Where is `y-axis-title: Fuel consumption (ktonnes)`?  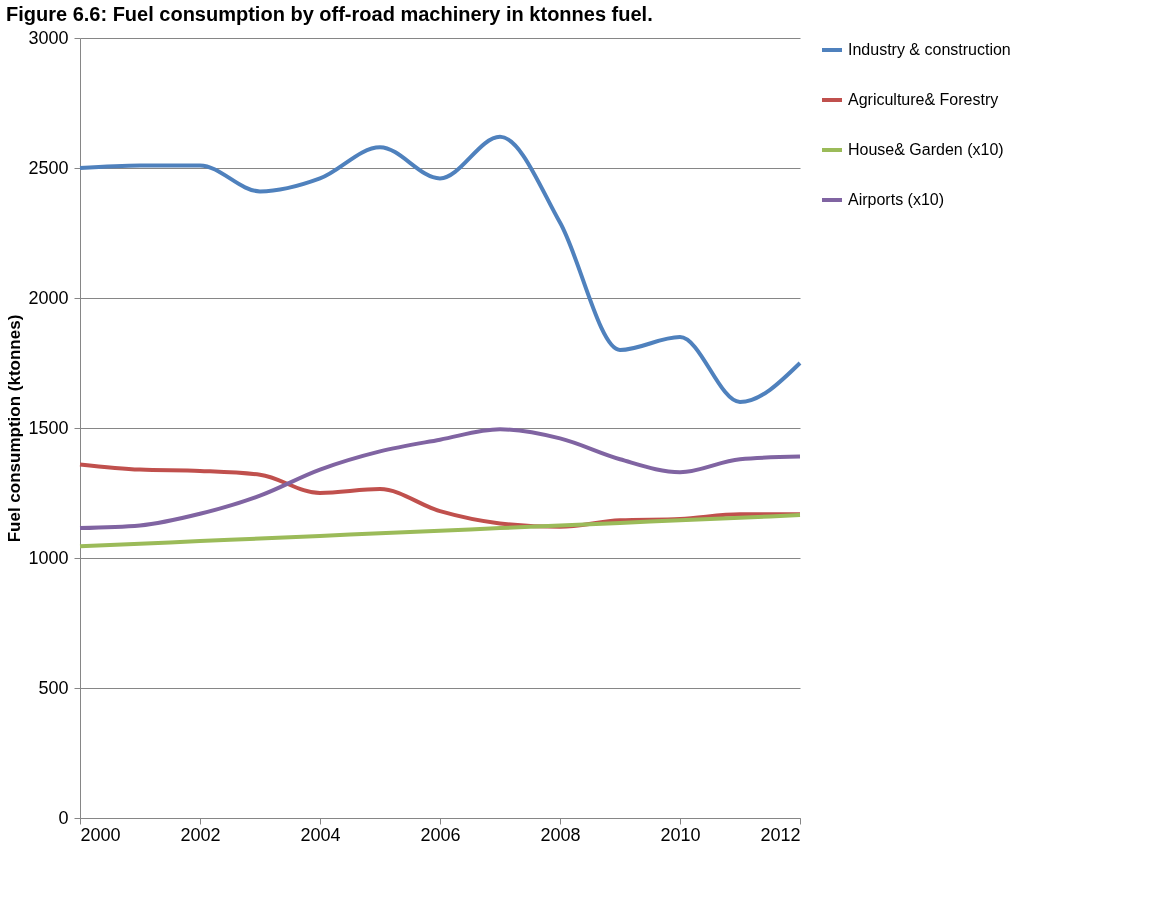
y-axis-title: Fuel consumption (ktonnes) is located at coordinates (15, 428).